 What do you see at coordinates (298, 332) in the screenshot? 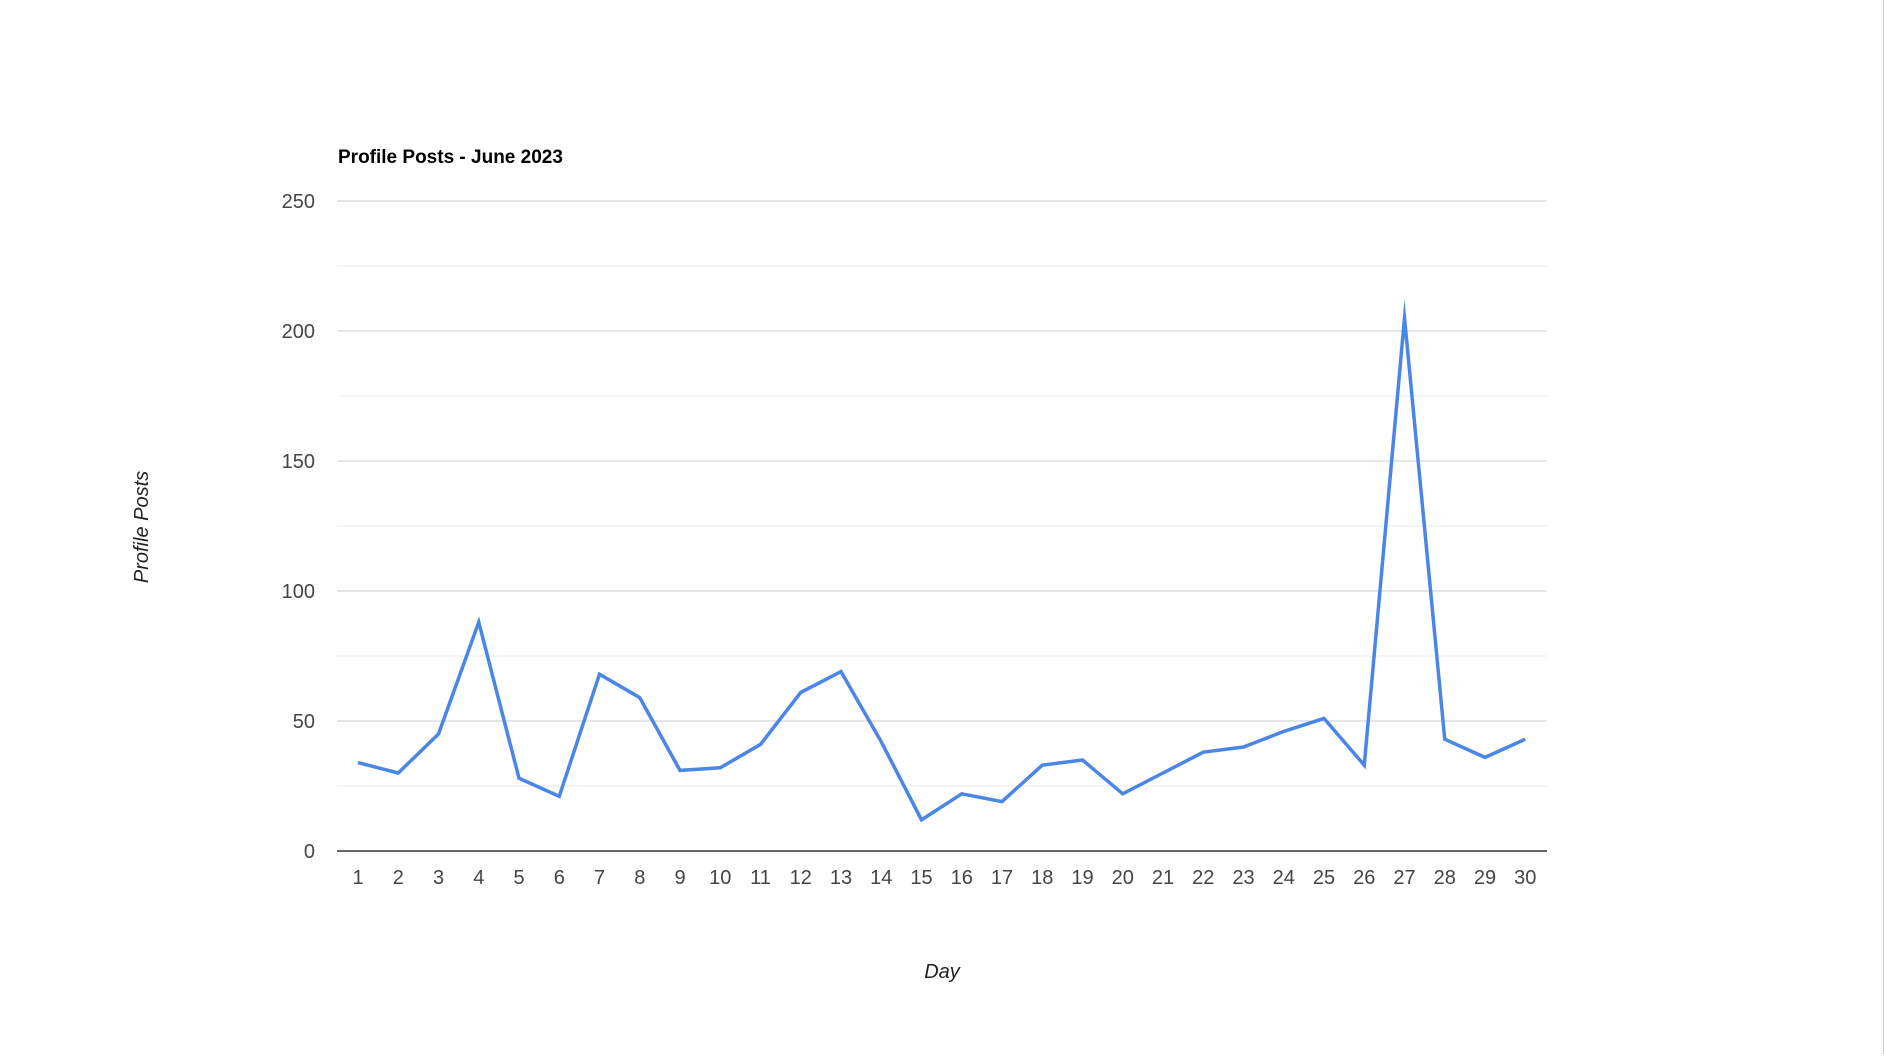
I see `y-tick-label: 200` at bounding box center [298, 332].